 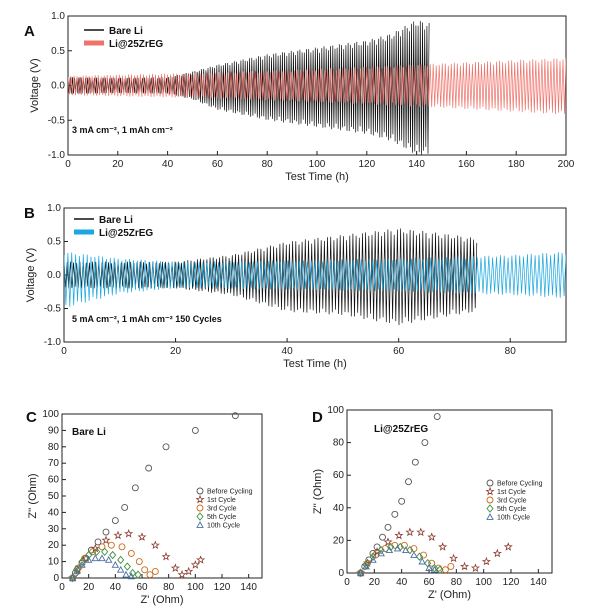 What do you see at coordinates (230, 492) in the screenshot?
I see `legend-label: Before Cycling` at bounding box center [230, 492].